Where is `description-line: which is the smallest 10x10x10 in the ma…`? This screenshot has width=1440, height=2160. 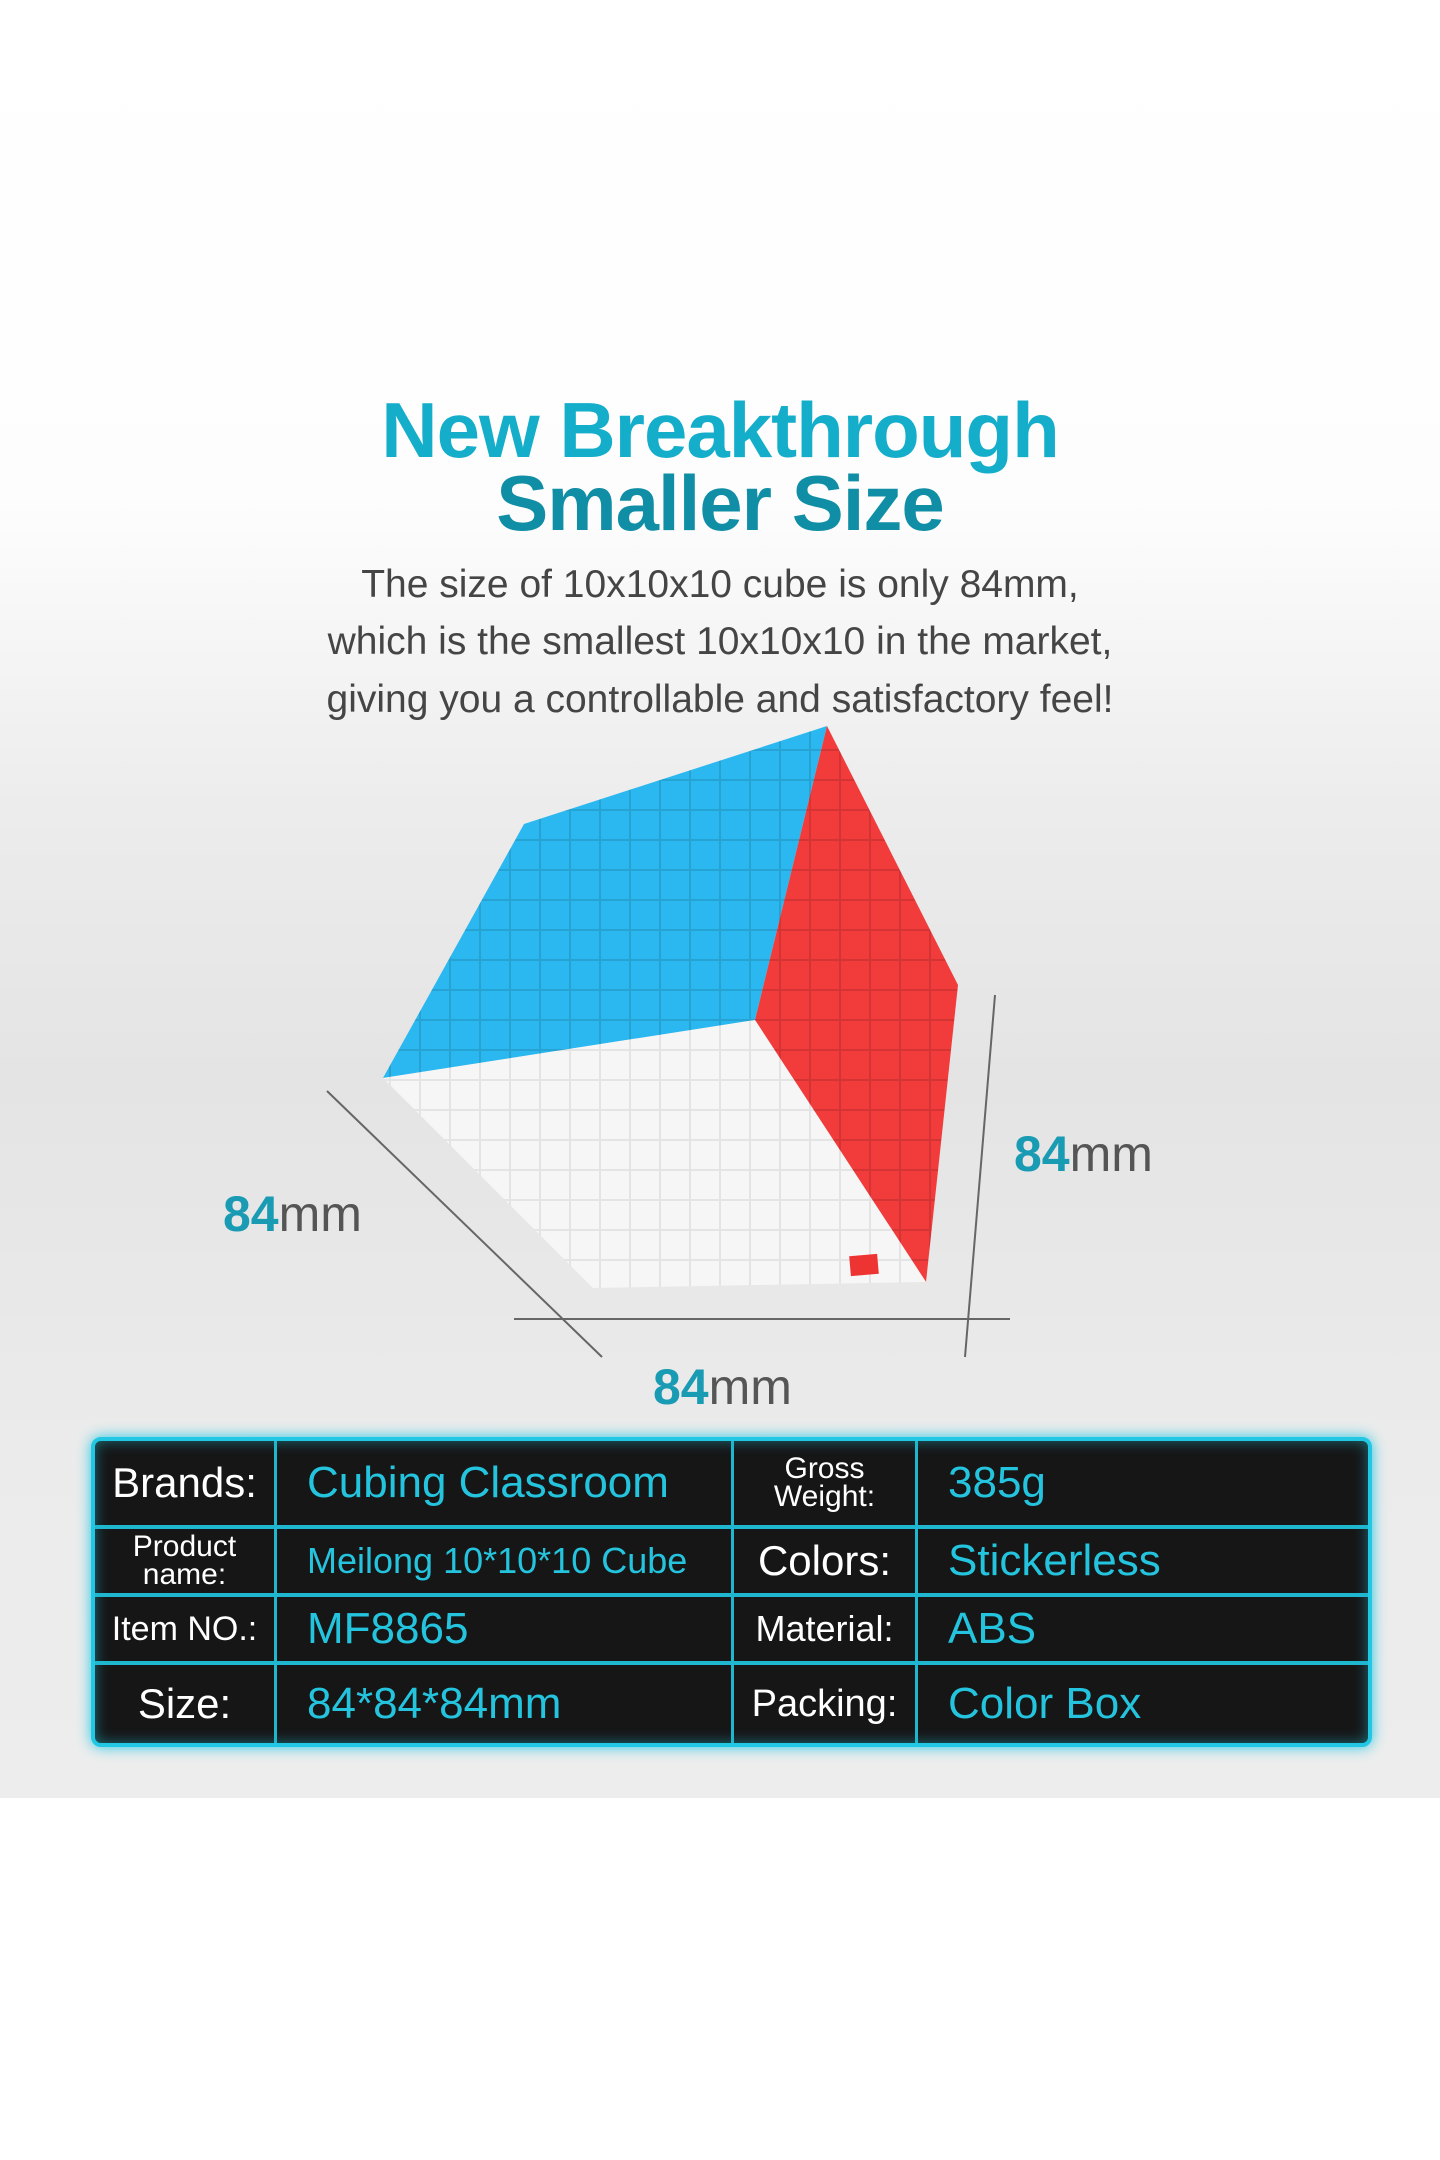 description-line: which is the smallest 10x10x10 in the ma… is located at coordinates (720, 641).